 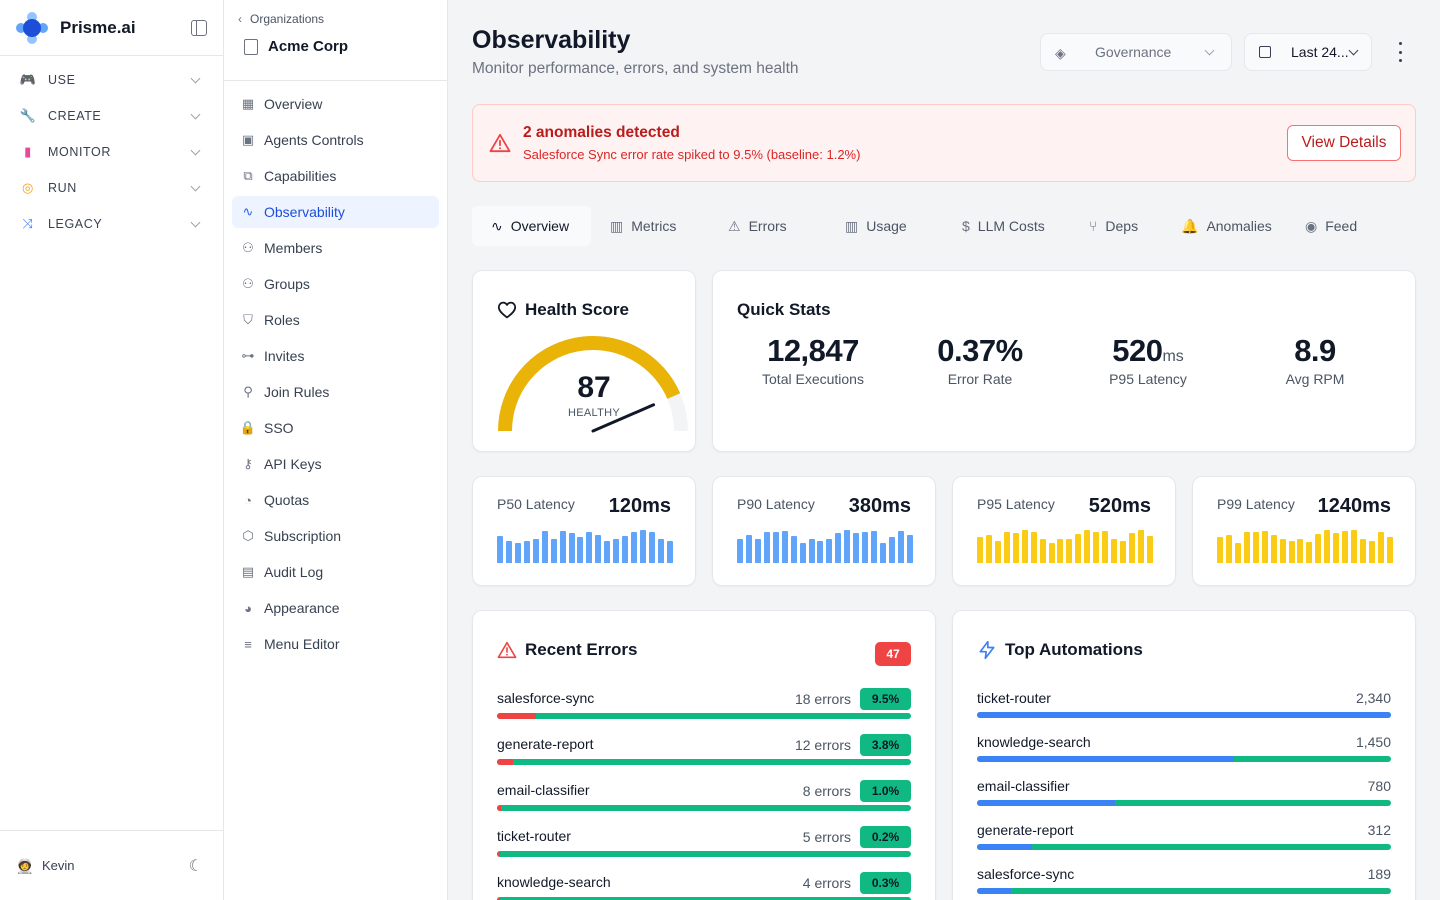 What do you see at coordinates (335, 572) in the screenshot?
I see `org-item-audit-log: ▤ Audit Log` at bounding box center [335, 572].